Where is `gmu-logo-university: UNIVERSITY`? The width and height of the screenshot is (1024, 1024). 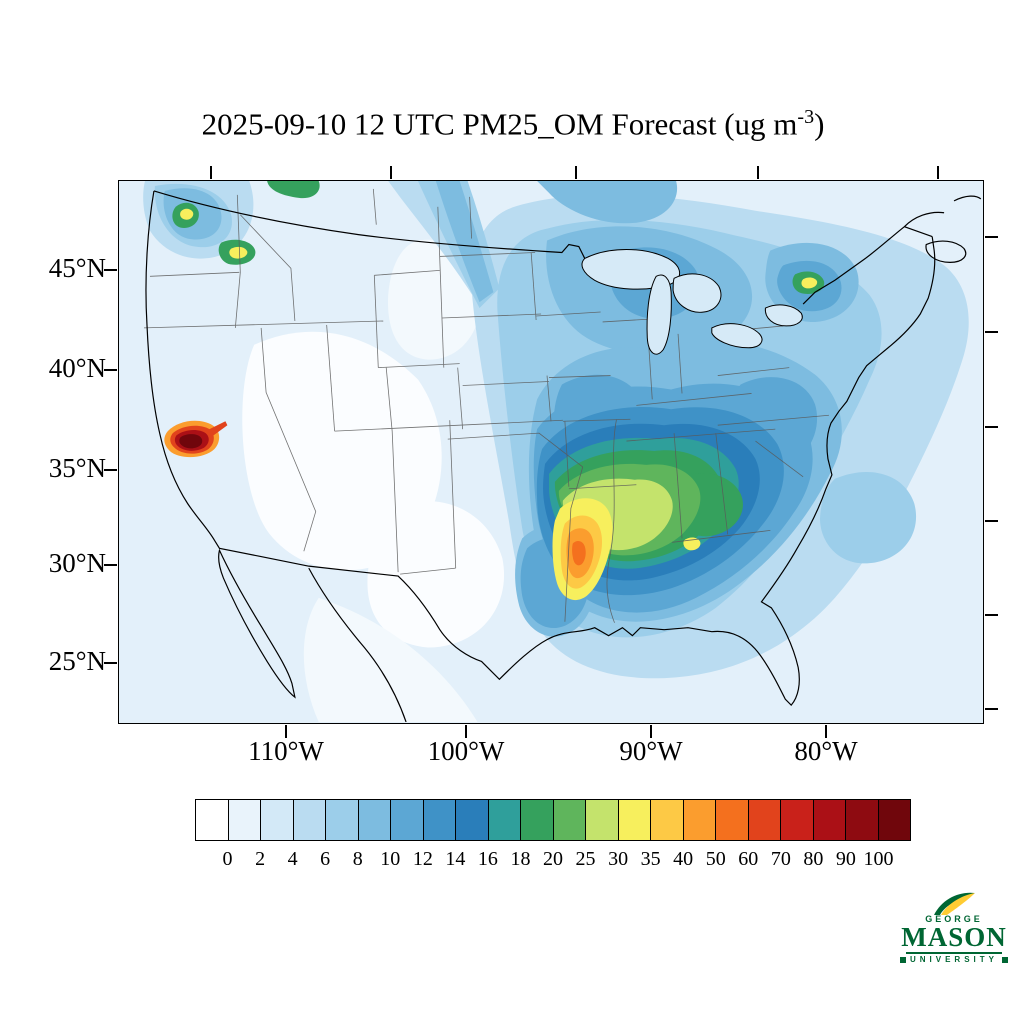 gmu-logo-university: UNIVERSITY is located at coordinates (954, 959).